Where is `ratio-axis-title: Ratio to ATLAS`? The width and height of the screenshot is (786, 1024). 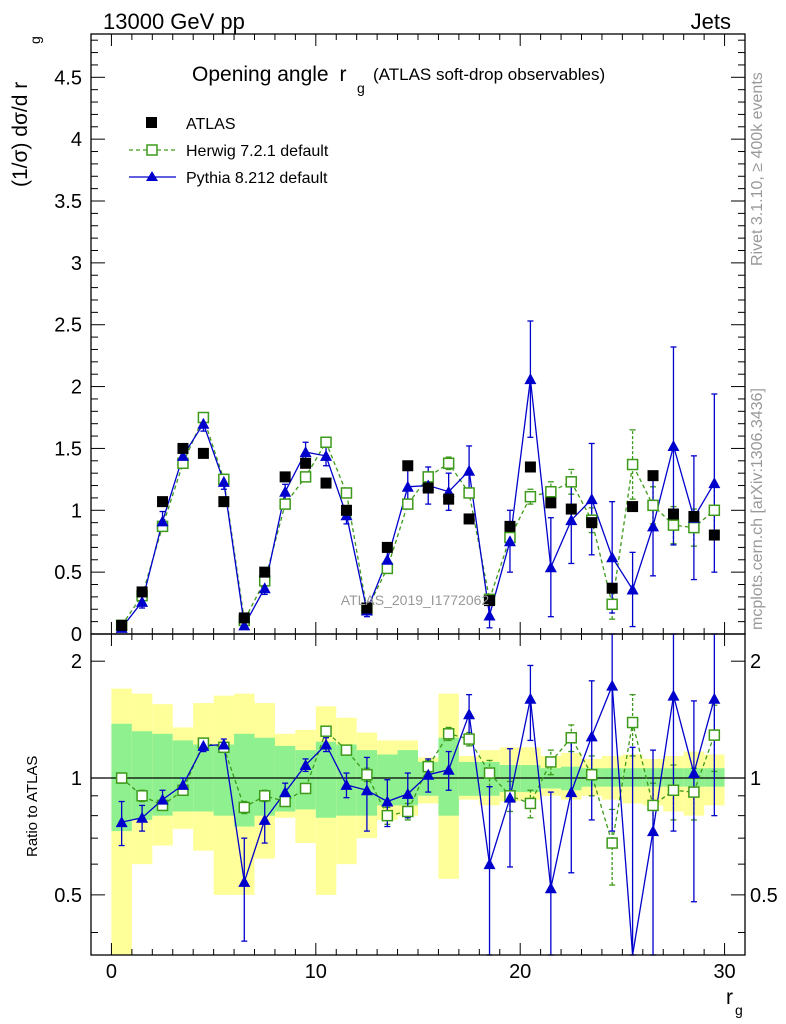 ratio-axis-title: Ratio to ATLAS is located at coordinates (32, 806).